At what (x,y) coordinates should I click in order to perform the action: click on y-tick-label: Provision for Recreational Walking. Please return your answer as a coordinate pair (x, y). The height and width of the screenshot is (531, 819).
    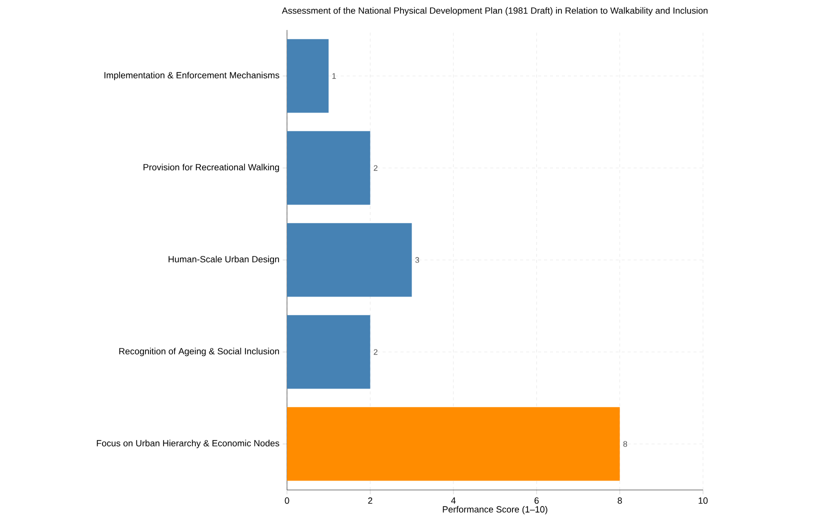
    Looking at the image, I should click on (211, 168).